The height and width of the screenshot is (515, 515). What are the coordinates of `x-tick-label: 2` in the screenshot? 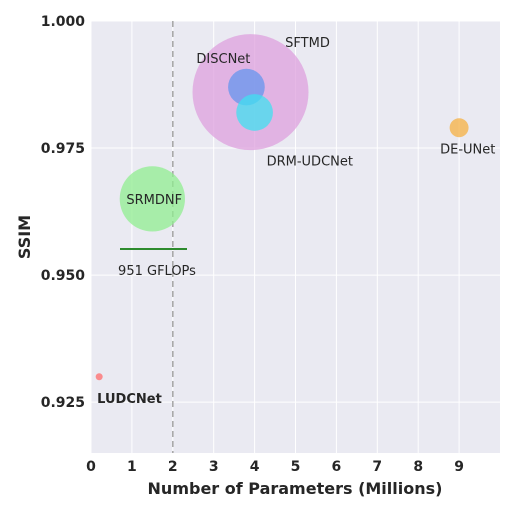 It's located at (173, 467).